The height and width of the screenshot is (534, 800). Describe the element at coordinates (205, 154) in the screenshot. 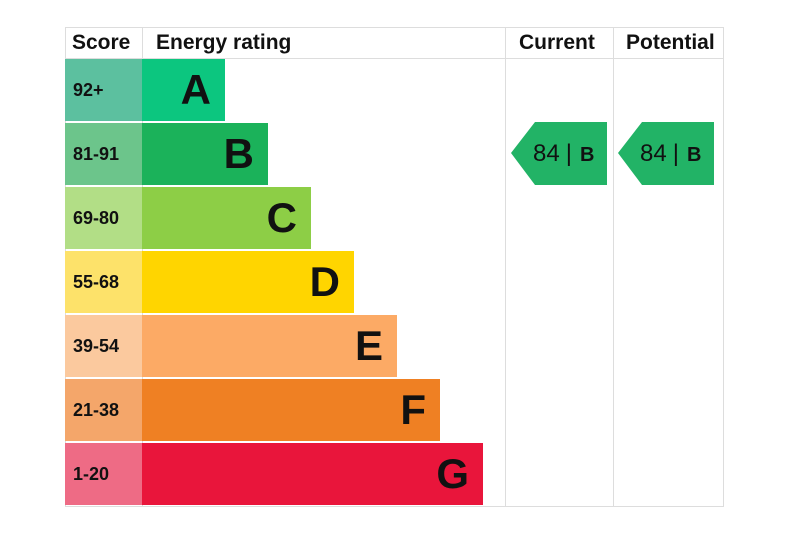

I see `rating-bar-b: B` at that location.